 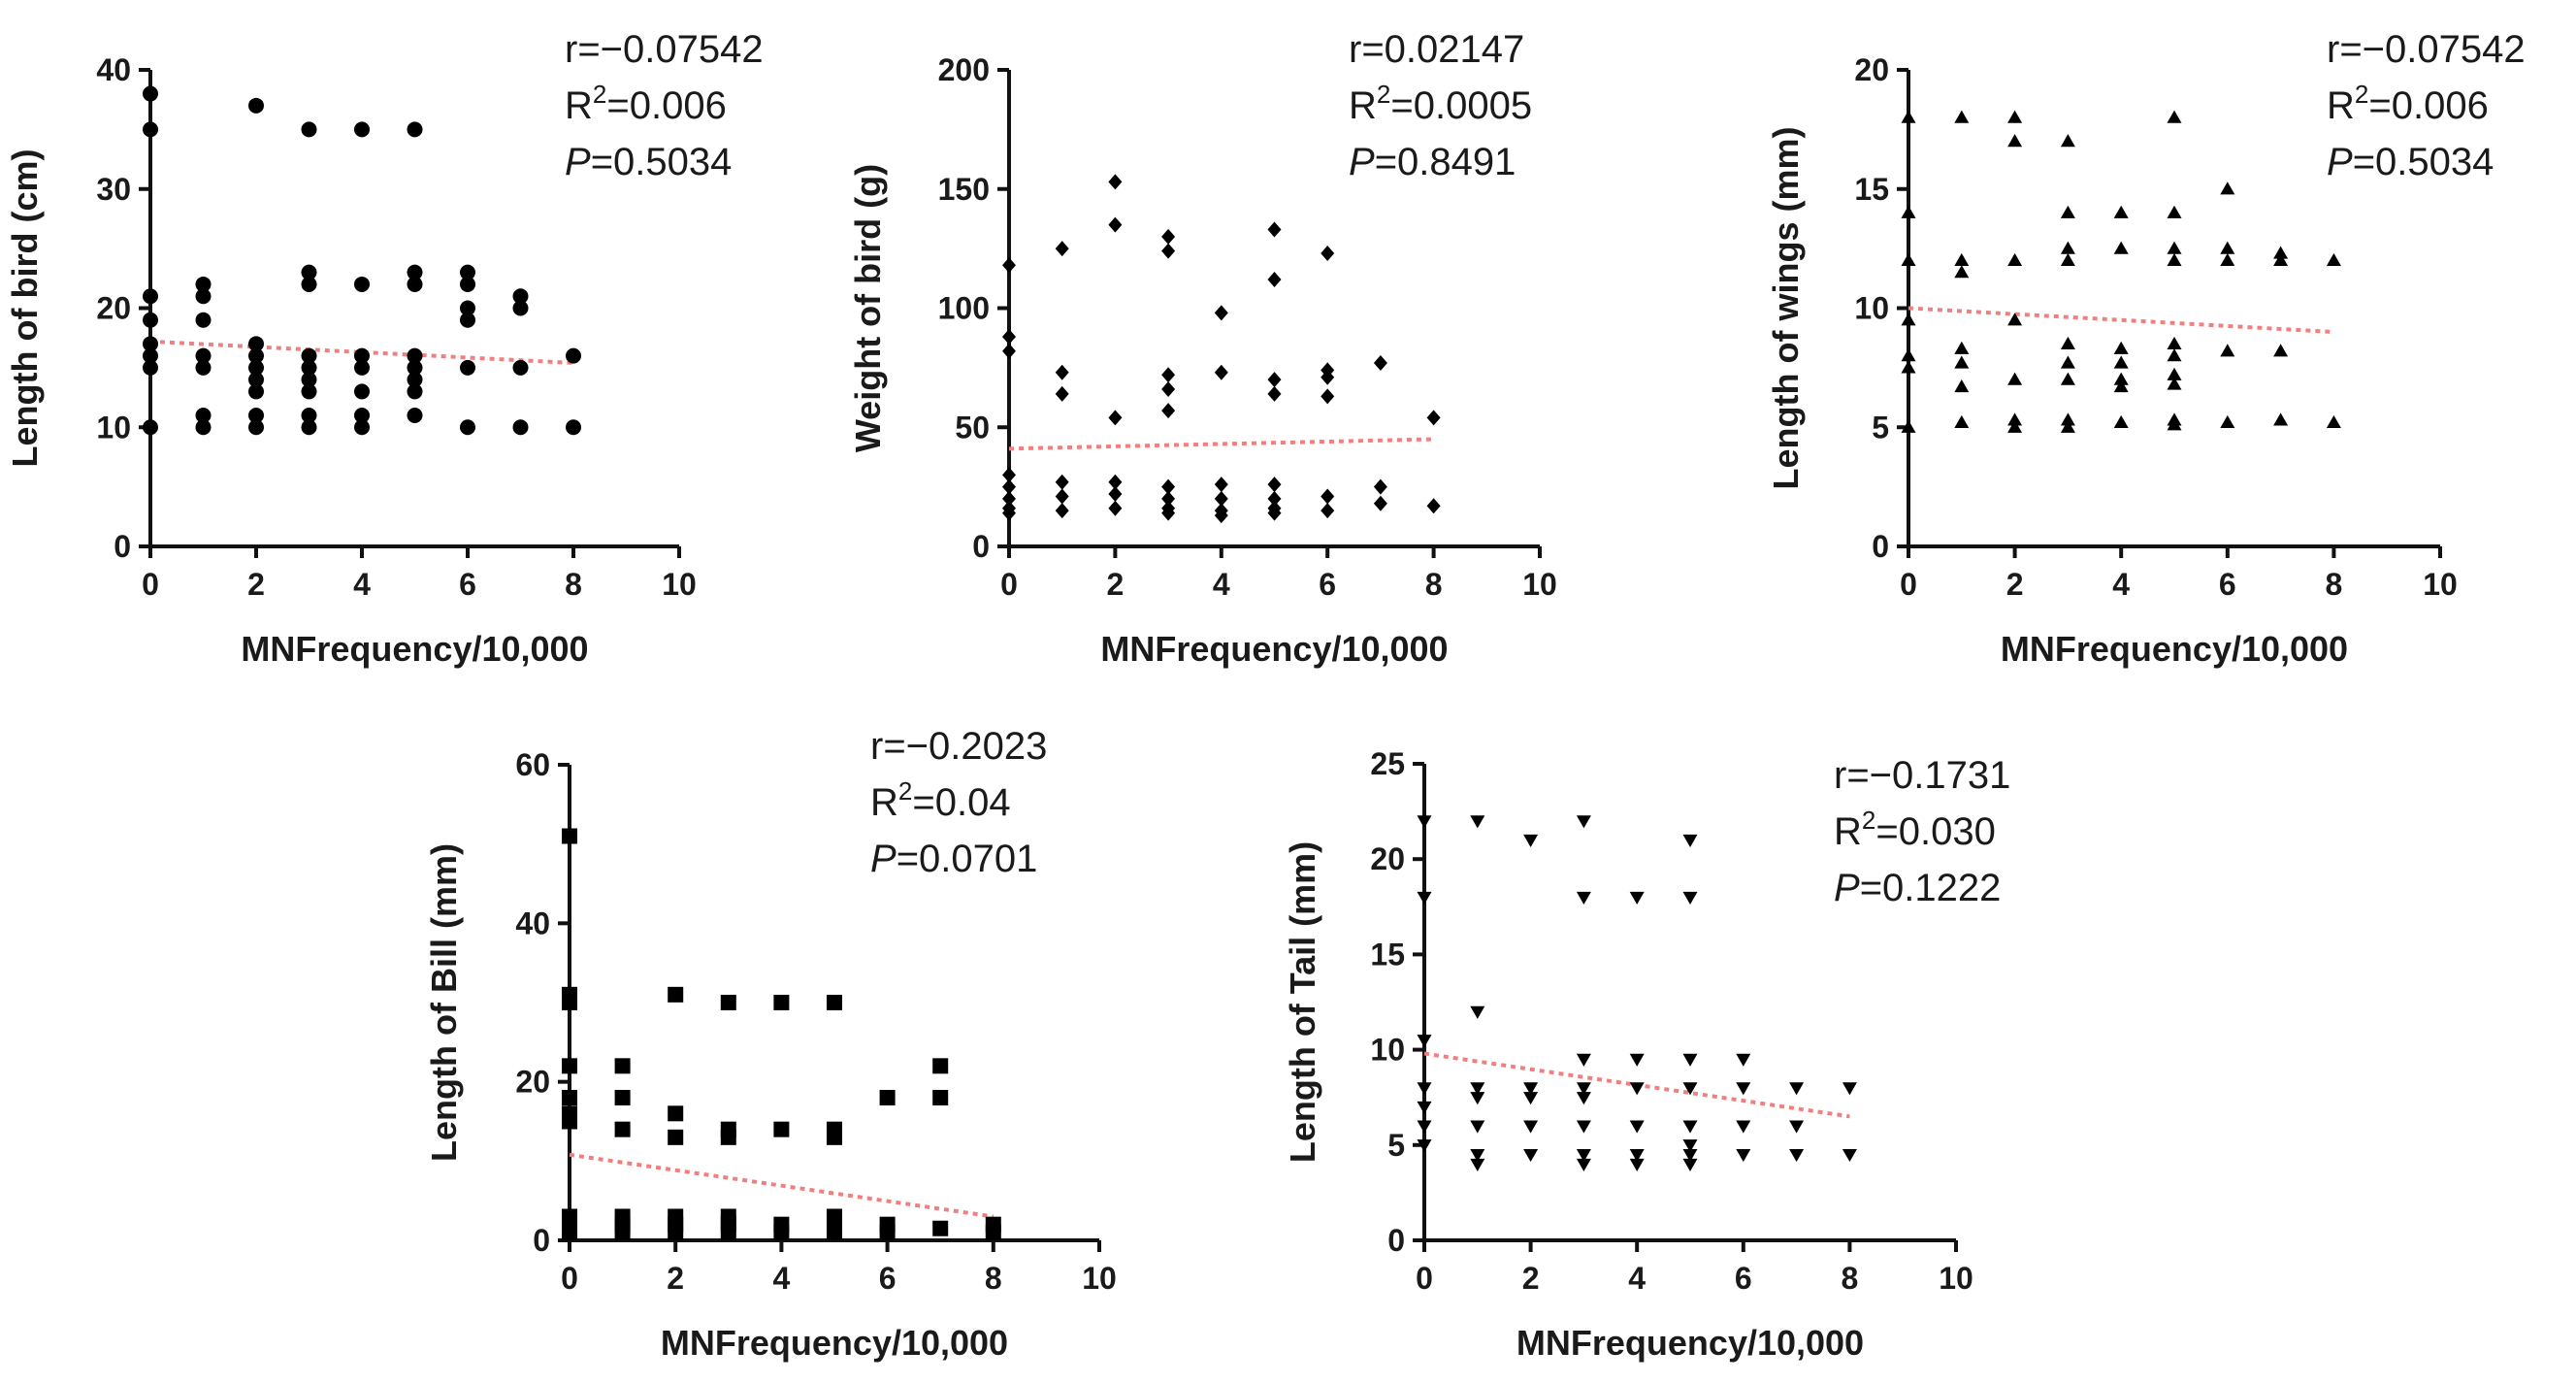 What do you see at coordinates (113, 69) in the screenshot?
I see `y-tick-label: 40` at bounding box center [113, 69].